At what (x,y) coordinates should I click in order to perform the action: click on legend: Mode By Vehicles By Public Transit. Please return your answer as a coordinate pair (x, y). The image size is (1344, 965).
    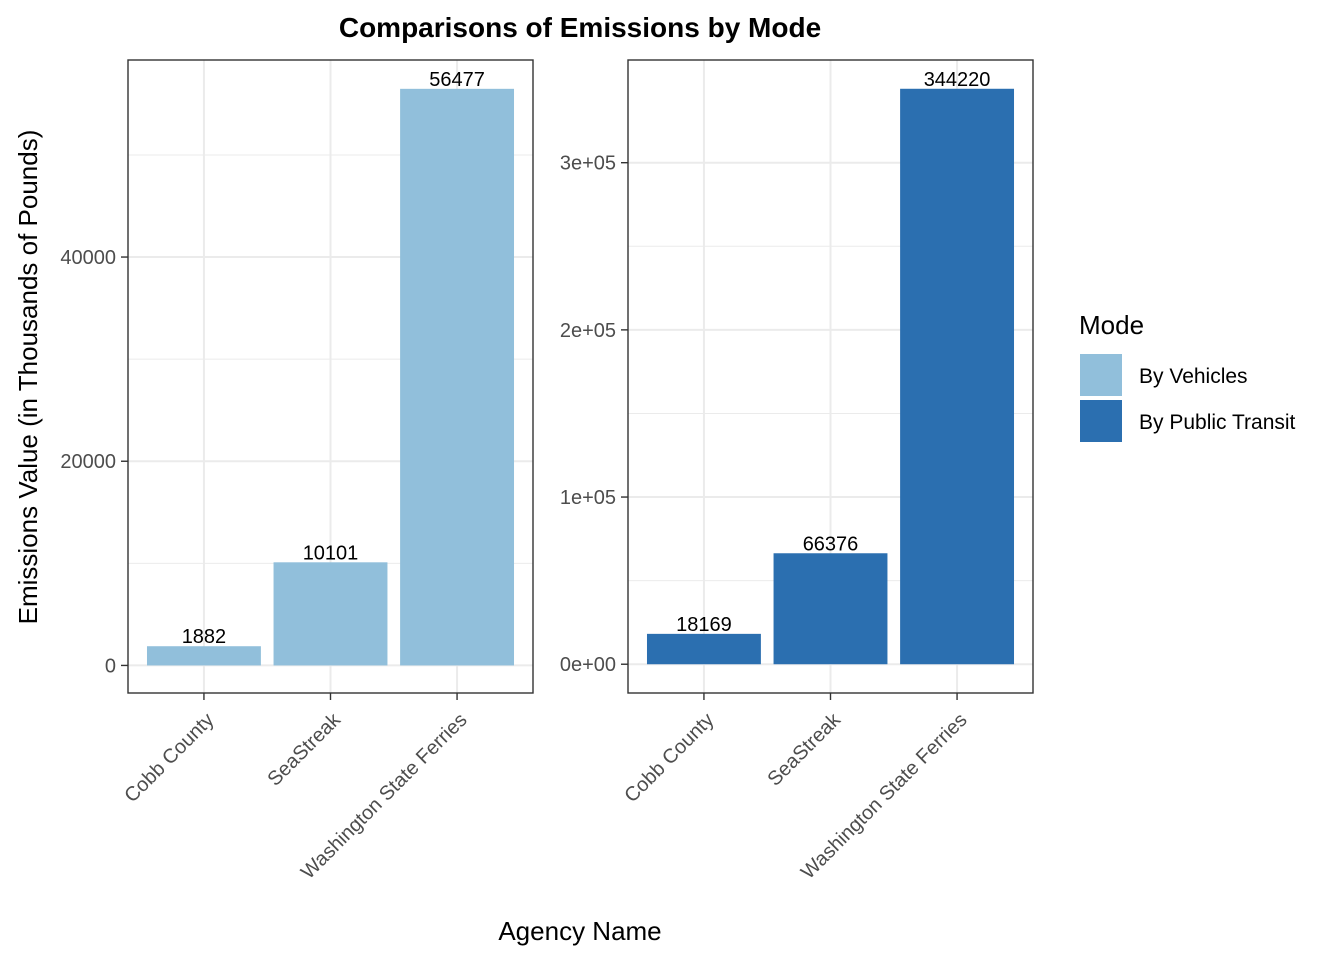
    Looking at the image, I should click on (1187, 376).